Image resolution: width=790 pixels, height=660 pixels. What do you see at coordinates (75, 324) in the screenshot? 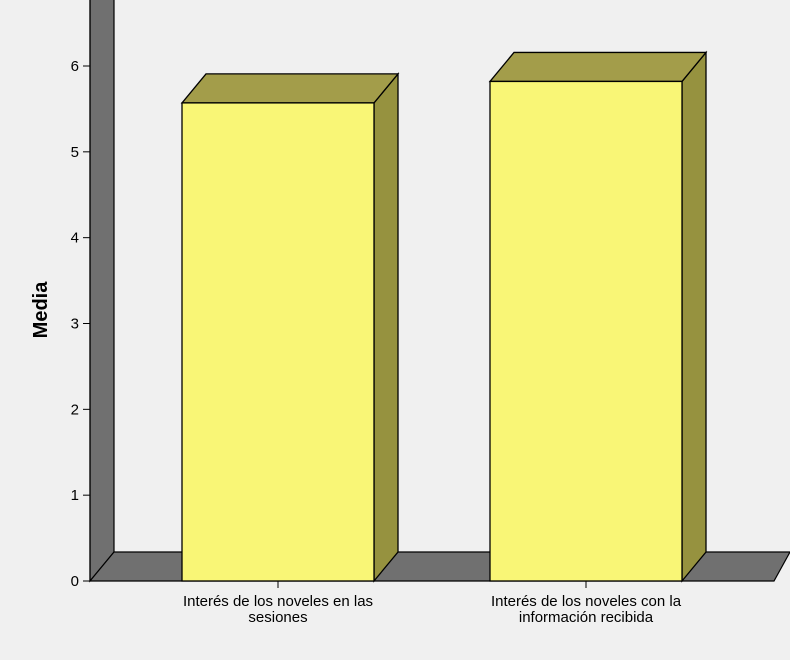
I see `y-tick-label: 3` at bounding box center [75, 324].